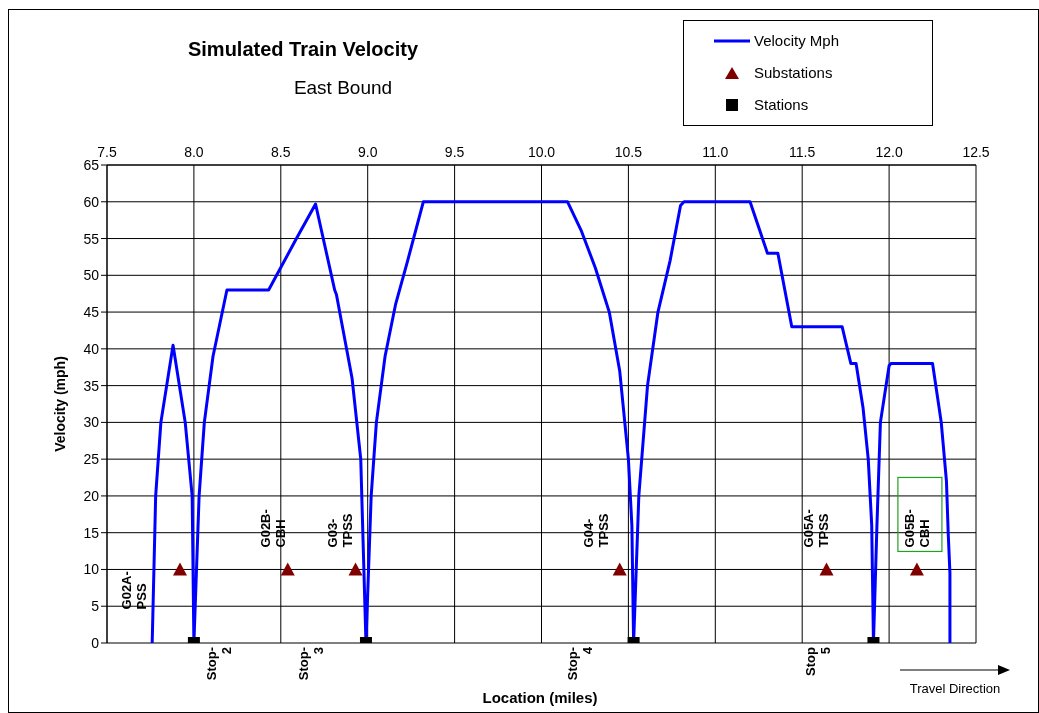 The width and height of the screenshot is (1039, 713). Describe the element at coordinates (976, 152) in the screenshot. I see `x-tick-label: 12.5` at that location.